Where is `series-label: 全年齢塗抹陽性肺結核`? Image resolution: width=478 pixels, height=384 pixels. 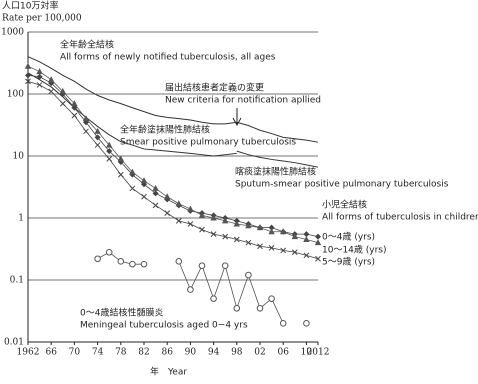 series-label: 全年齢塗抹陽性肺結核 is located at coordinates (165, 130).